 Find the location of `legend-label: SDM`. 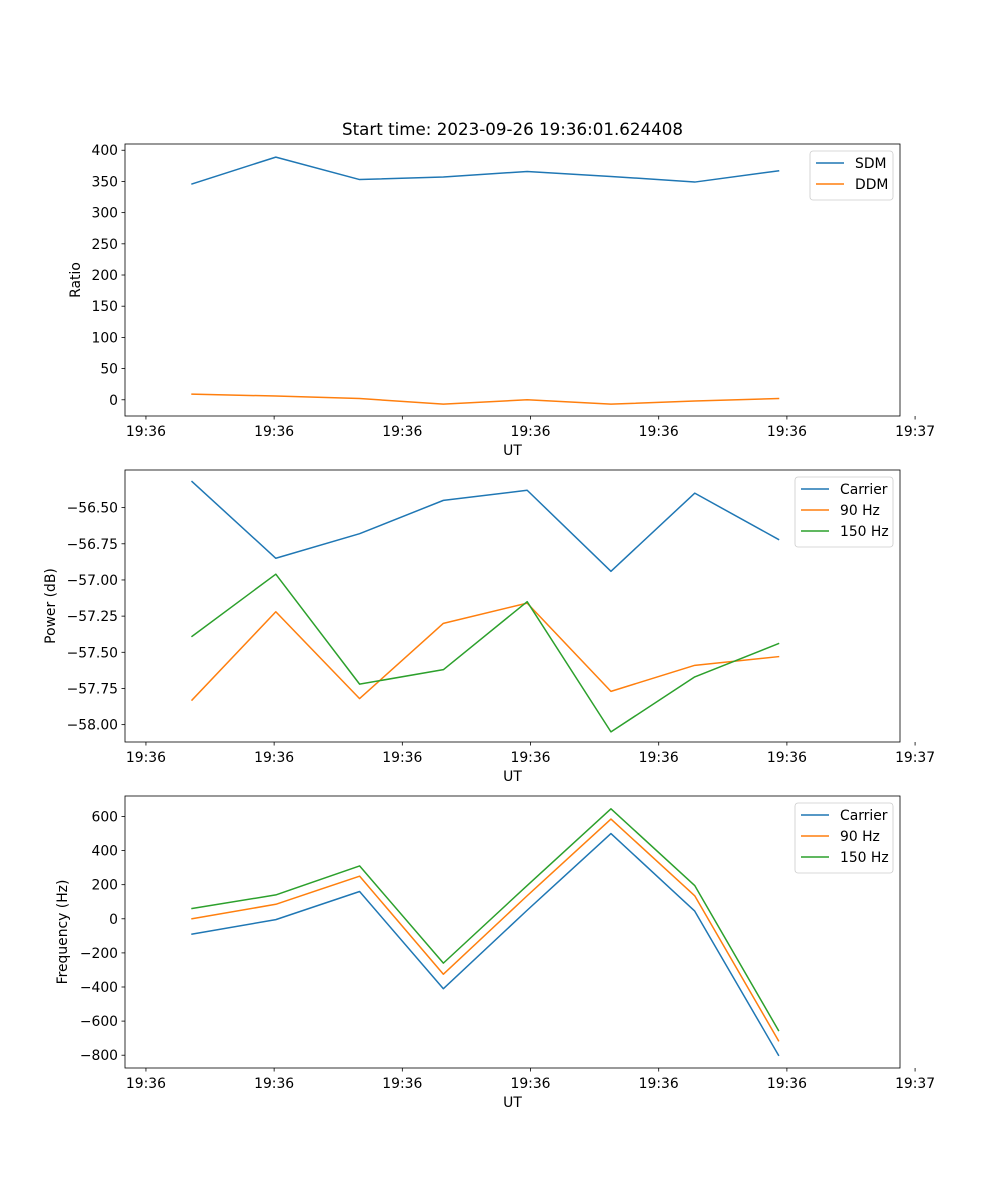

legend-label: SDM is located at coordinates (871, 164).